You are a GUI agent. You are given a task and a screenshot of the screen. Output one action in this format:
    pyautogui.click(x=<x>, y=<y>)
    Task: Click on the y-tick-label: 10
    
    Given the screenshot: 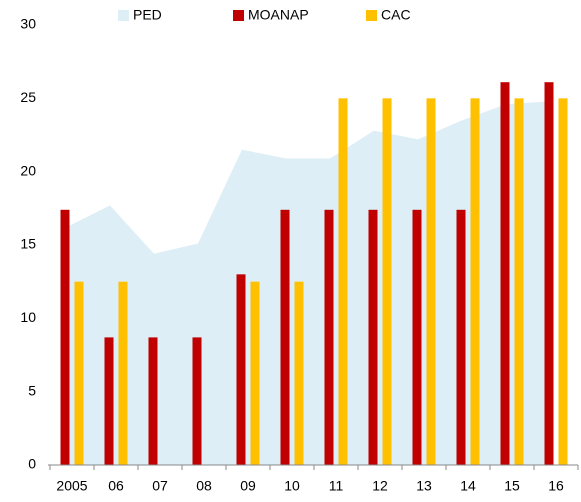 What is the action you would take?
    pyautogui.click(x=28, y=317)
    